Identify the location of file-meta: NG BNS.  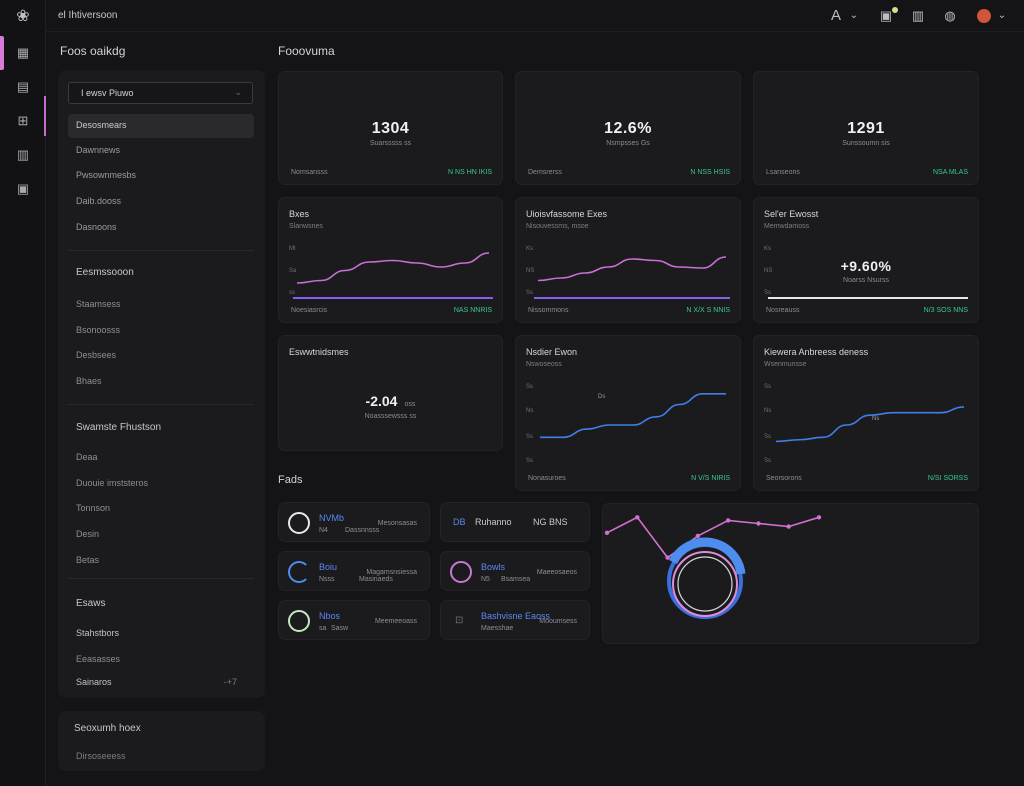
(550, 522).